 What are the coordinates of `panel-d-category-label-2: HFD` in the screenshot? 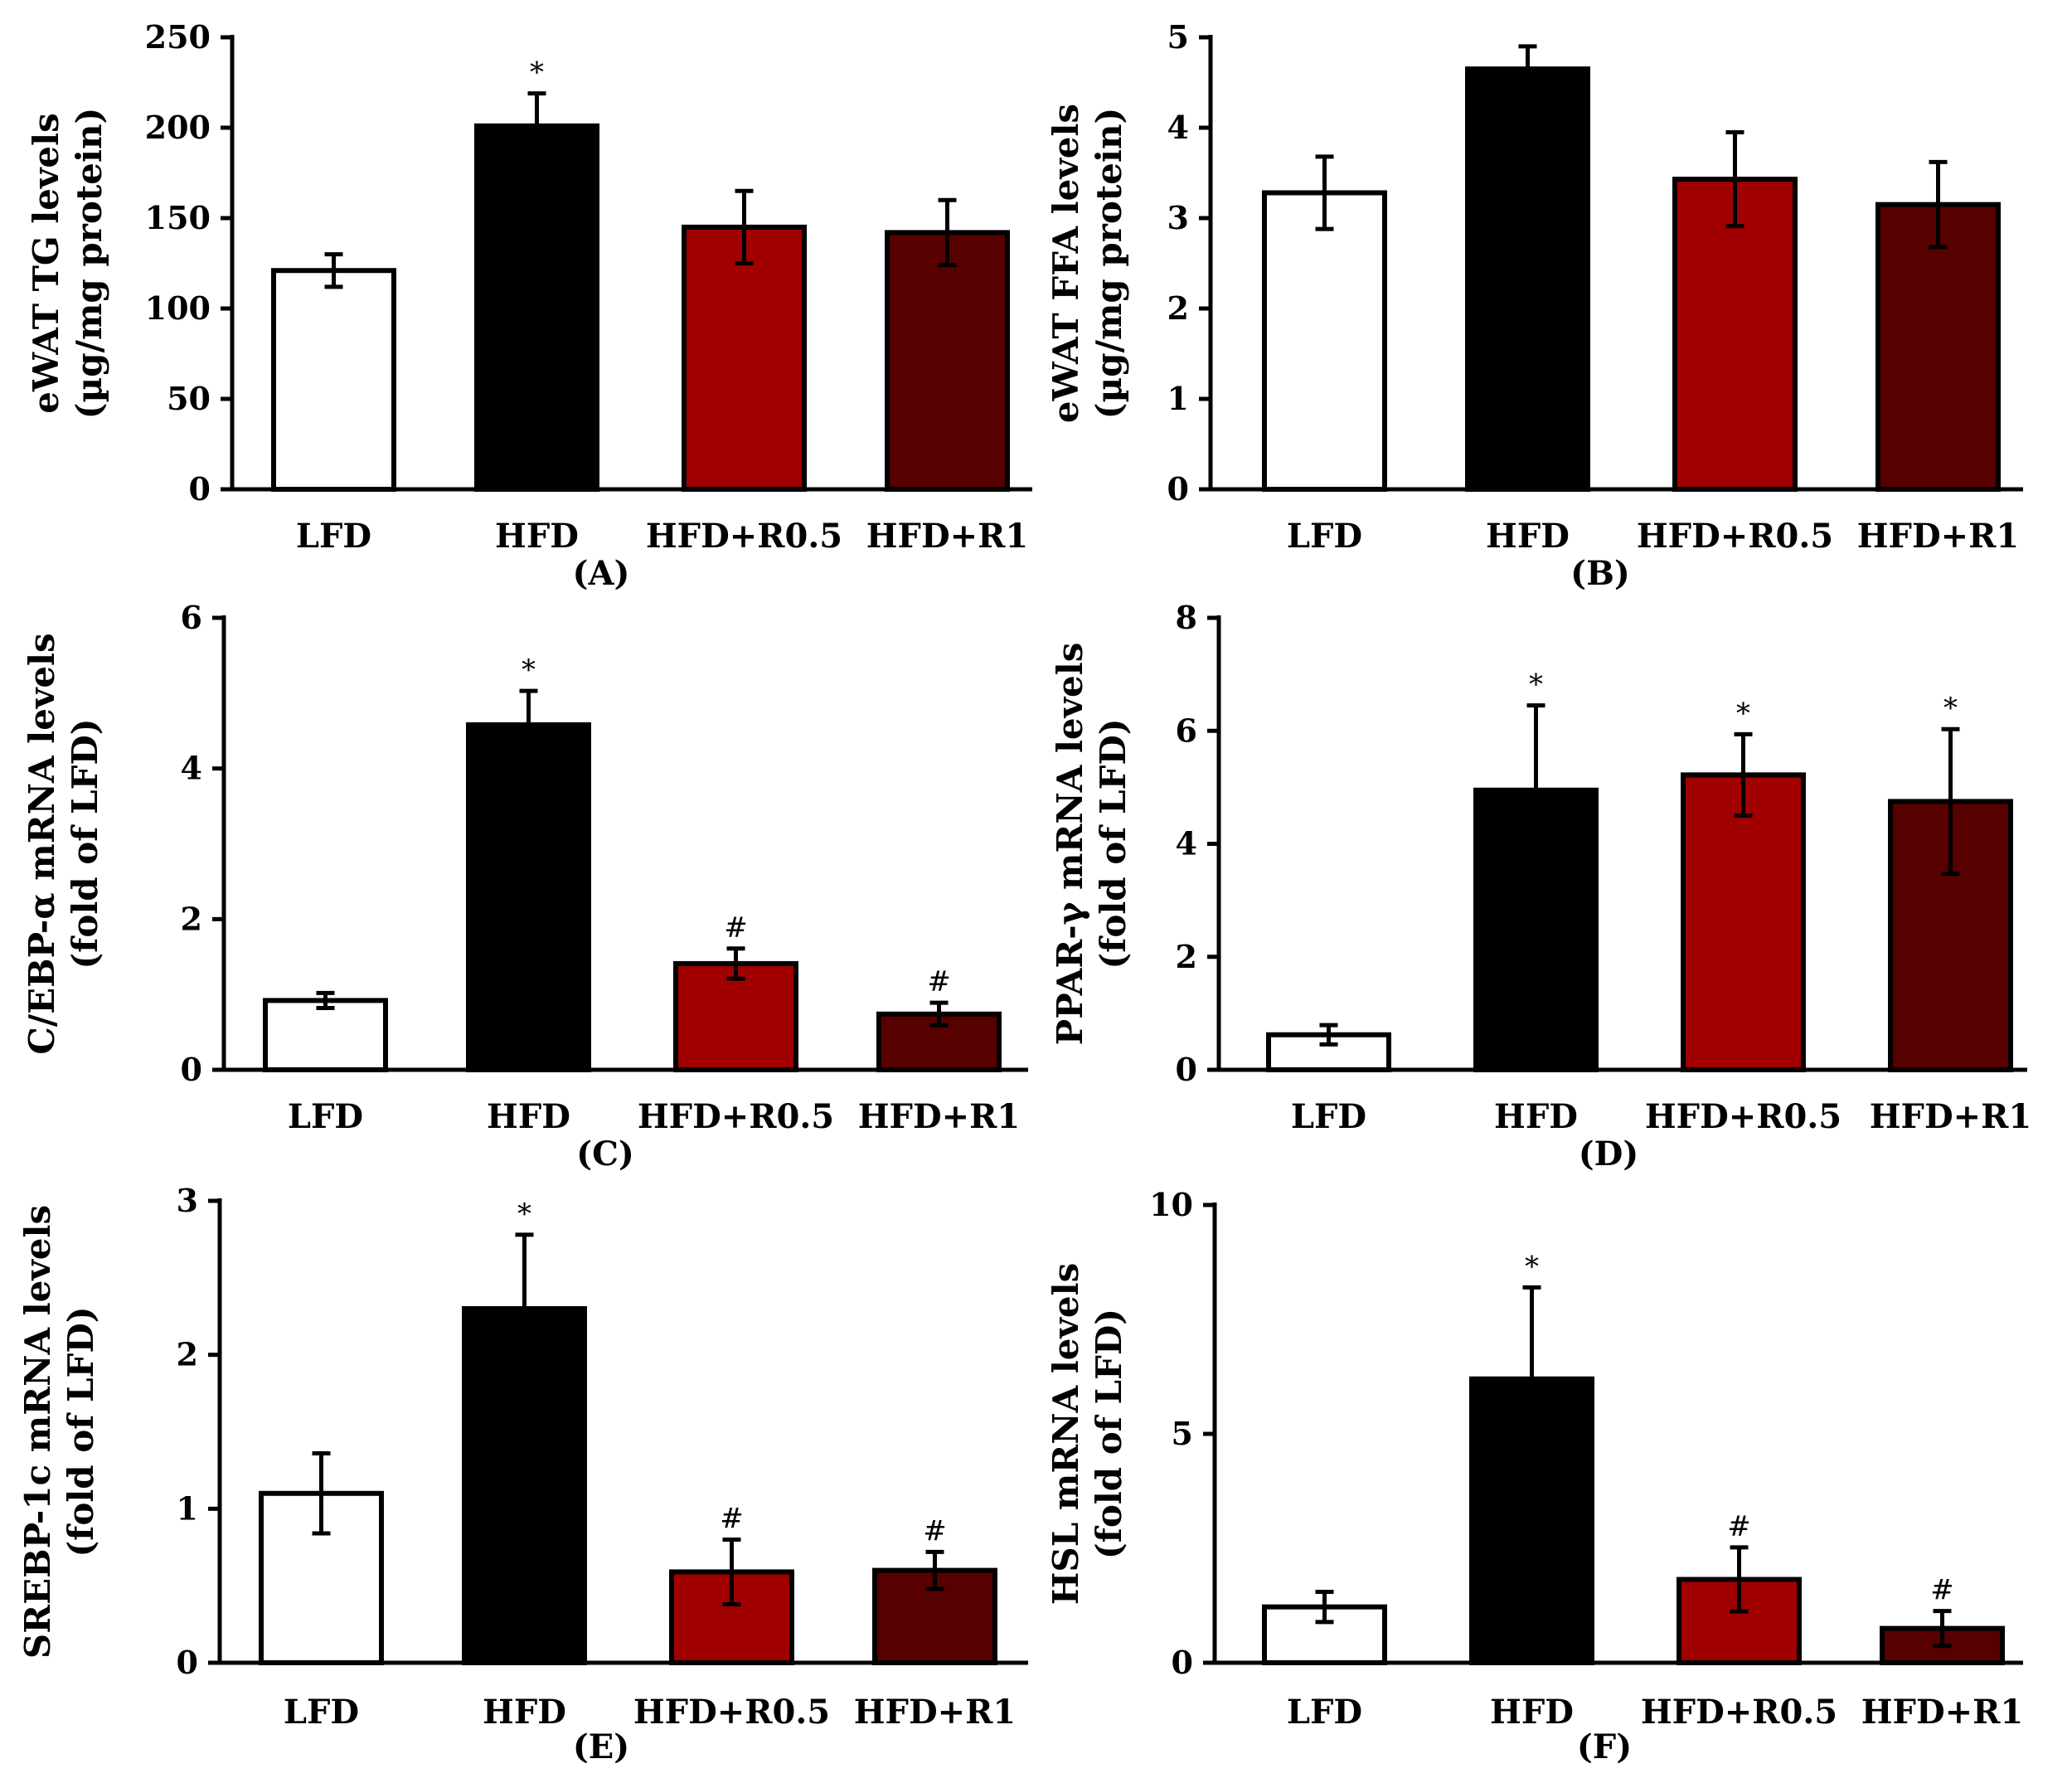 It's located at (1536, 1117).